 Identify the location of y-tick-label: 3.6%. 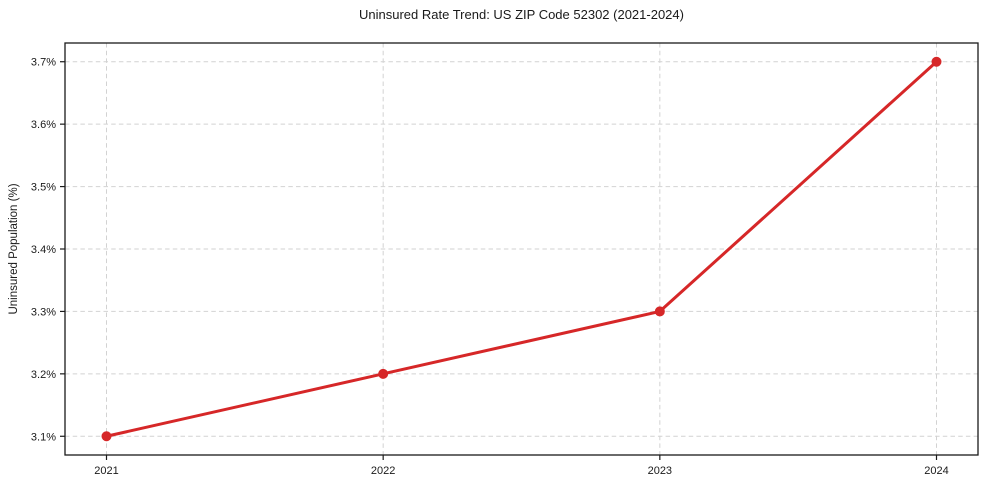
(43, 125).